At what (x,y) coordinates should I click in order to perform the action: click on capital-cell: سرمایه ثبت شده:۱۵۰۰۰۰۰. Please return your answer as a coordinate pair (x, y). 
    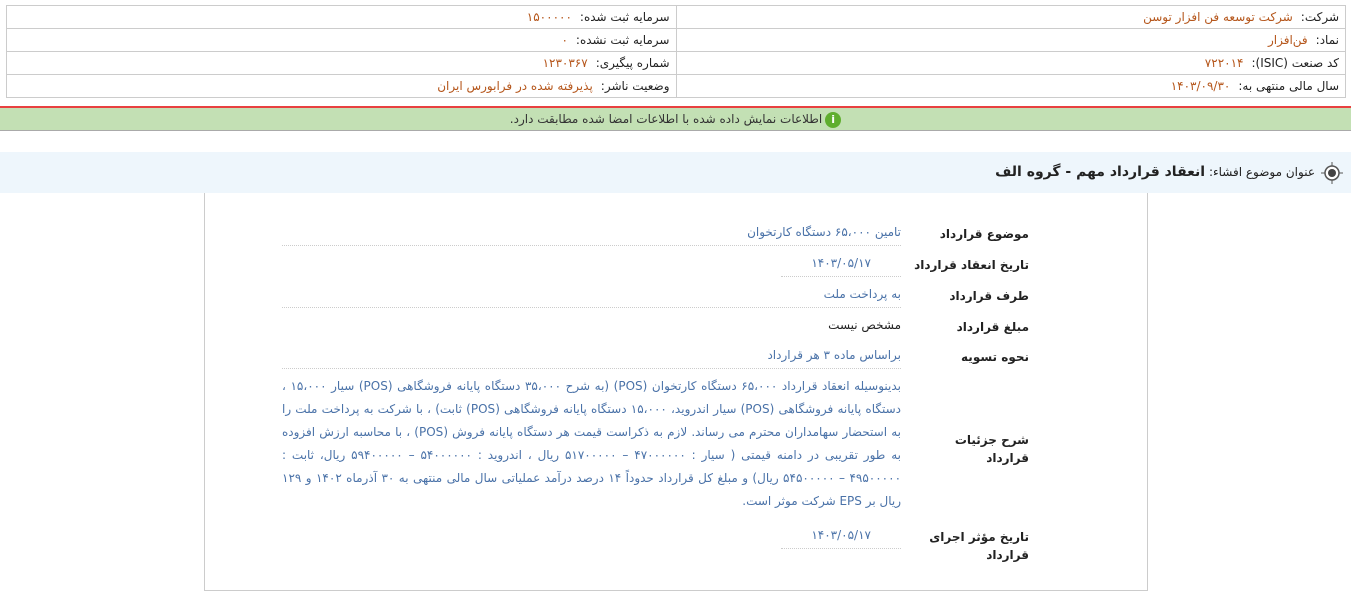
    Looking at the image, I should click on (341, 17).